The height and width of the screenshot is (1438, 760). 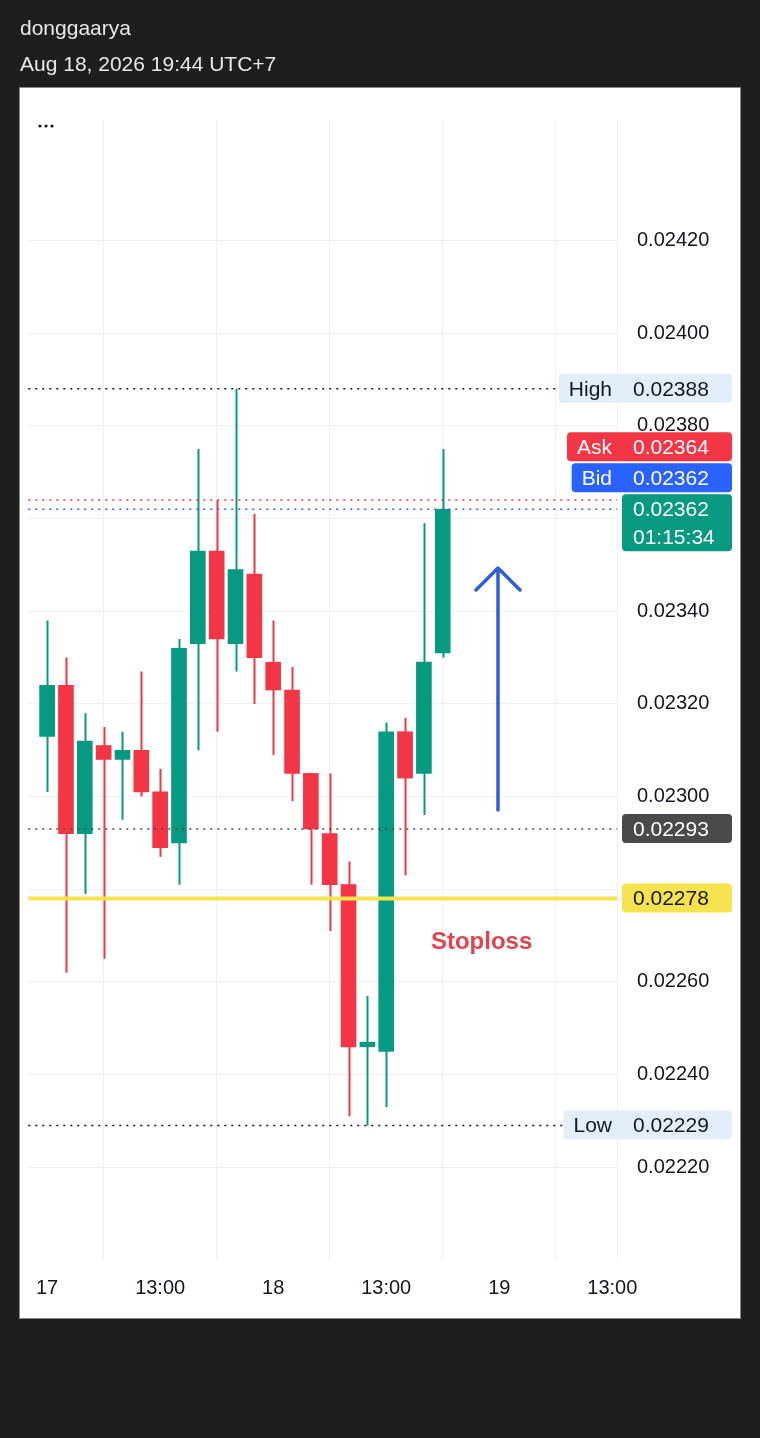 What do you see at coordinates (481, 941) in the screenshot?
I see `ref-line-label: Stoploss` at bounding box center [481, 941].